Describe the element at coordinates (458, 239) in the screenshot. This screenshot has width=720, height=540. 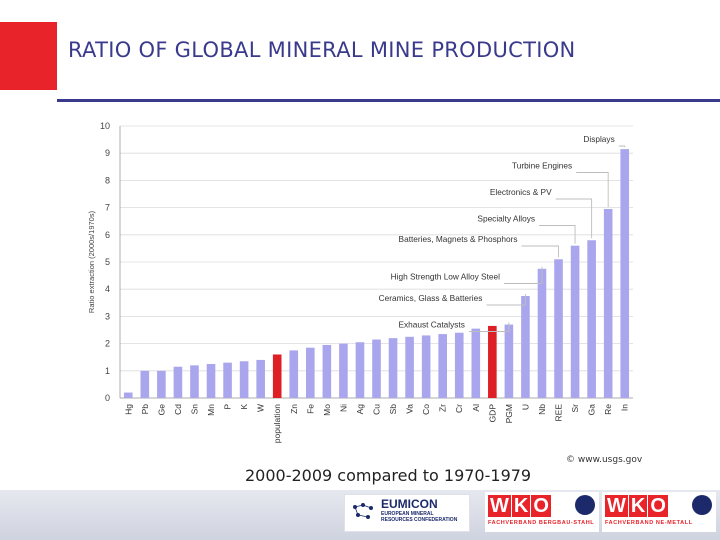
I see `annotation-label: Batteries, Magnets & Phosphors` at that location.